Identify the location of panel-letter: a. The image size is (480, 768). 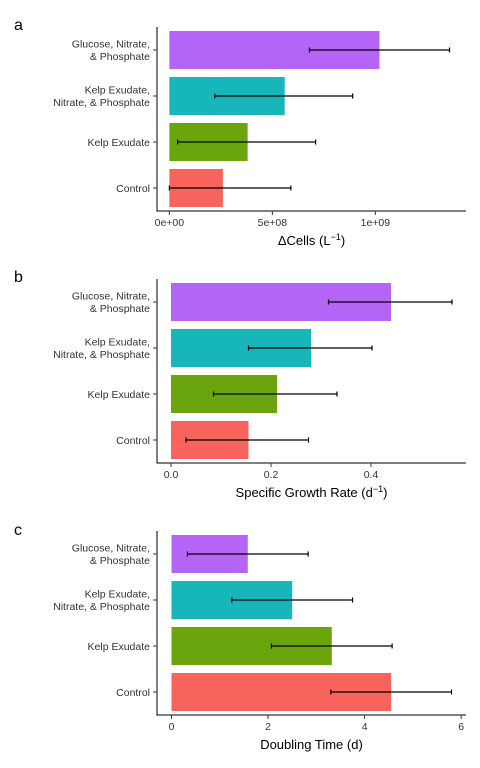
(18, 25).